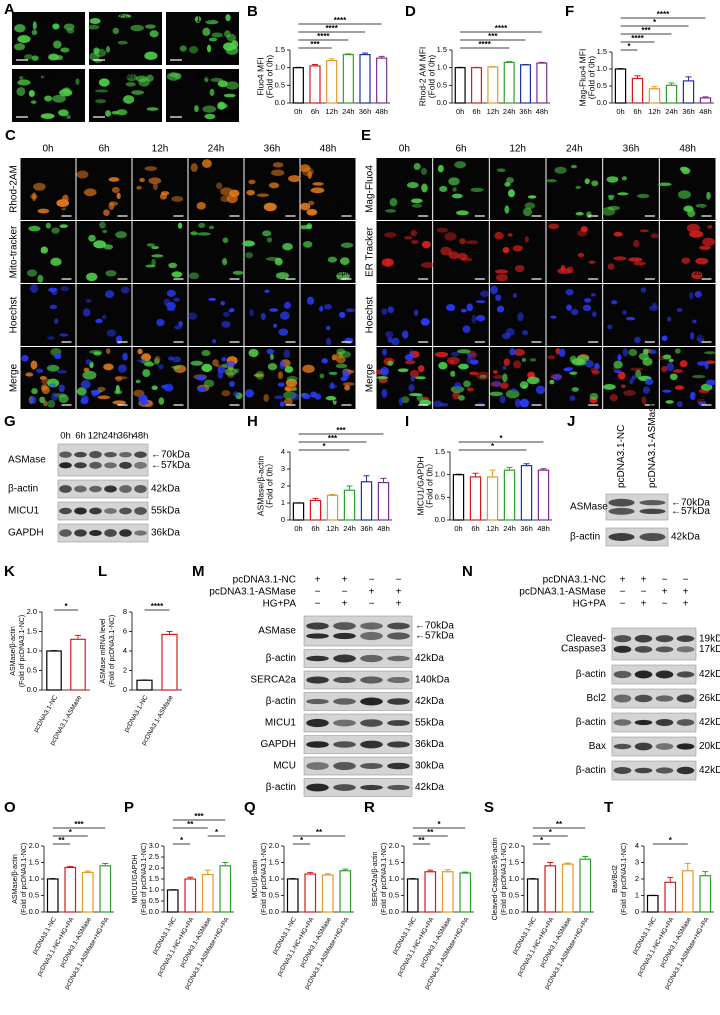 The width and height of the screenshot is (720, 1015). I want to click on lane-label: 6h, so click(80, 436).